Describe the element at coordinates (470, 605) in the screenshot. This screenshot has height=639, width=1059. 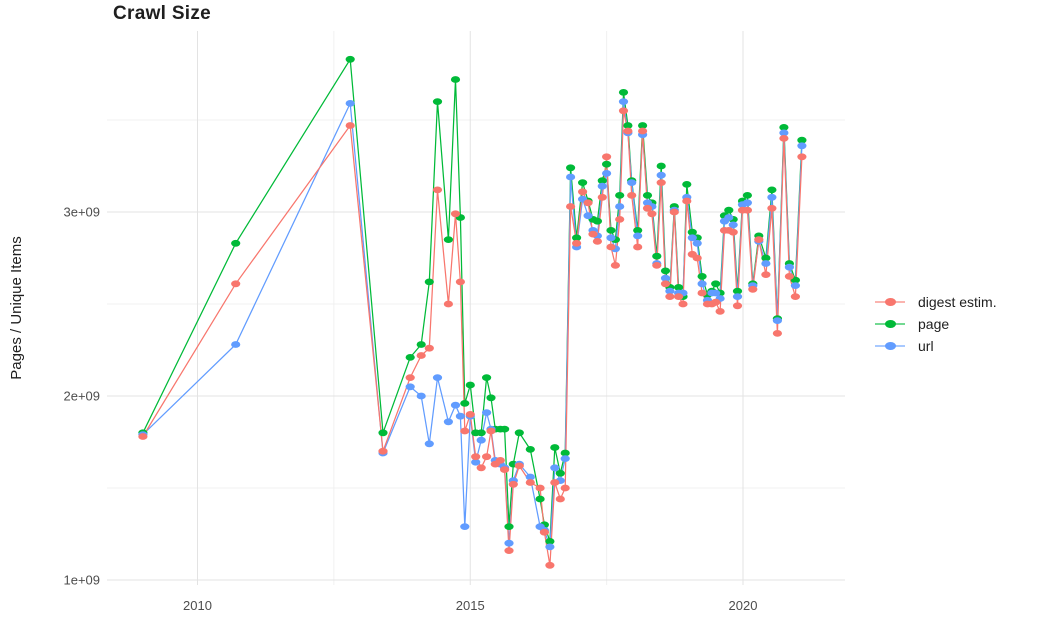
I see `x-tick-label: 2015` at that location.